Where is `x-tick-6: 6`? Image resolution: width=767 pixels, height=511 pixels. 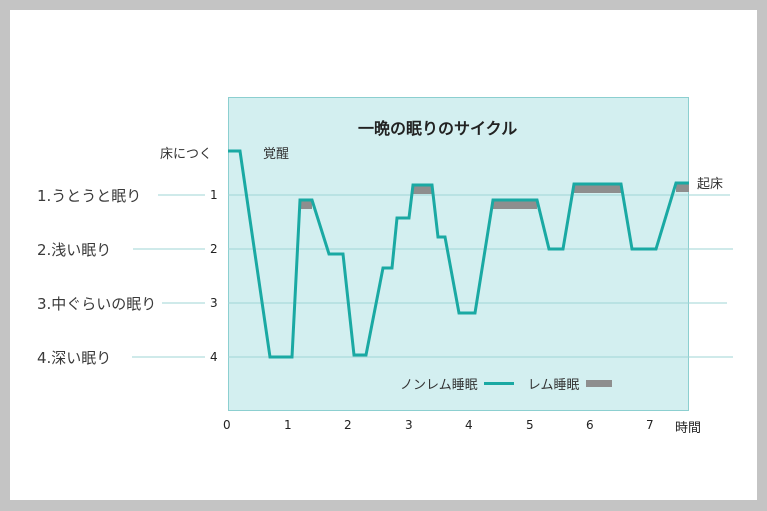
x-tick-6: 6 is located at coordinates (590, 425).